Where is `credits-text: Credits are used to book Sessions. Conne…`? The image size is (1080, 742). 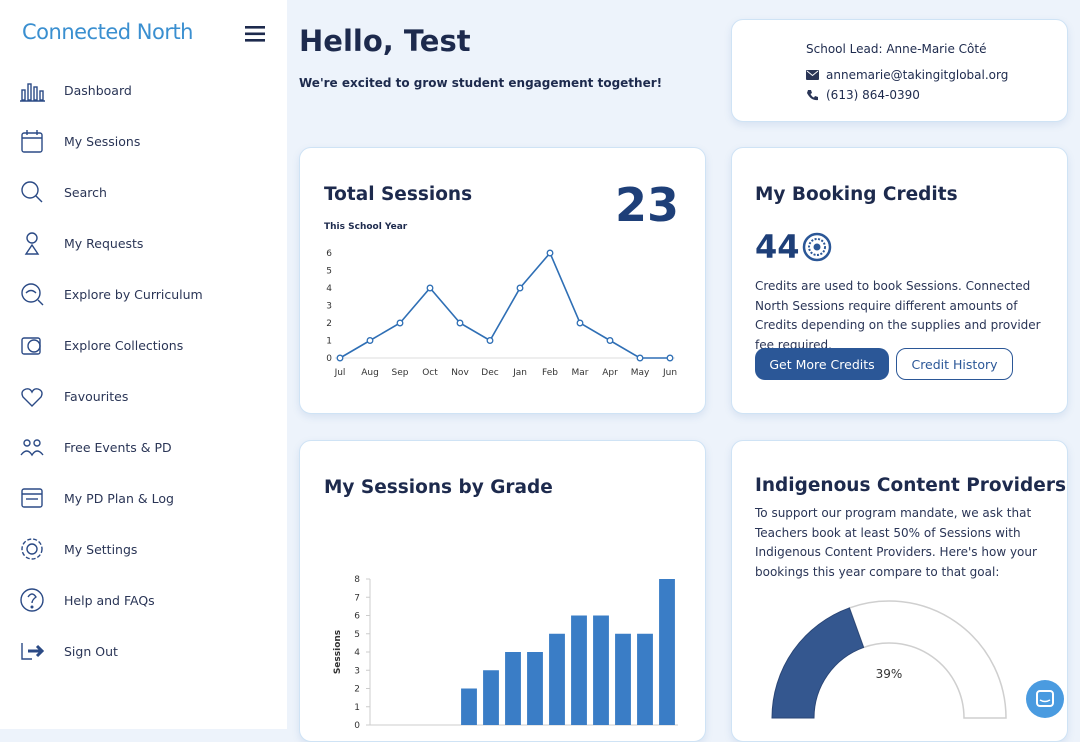
credits-text: Credits are used to book Sessions. Conne… is located at coordinates (898, 315).